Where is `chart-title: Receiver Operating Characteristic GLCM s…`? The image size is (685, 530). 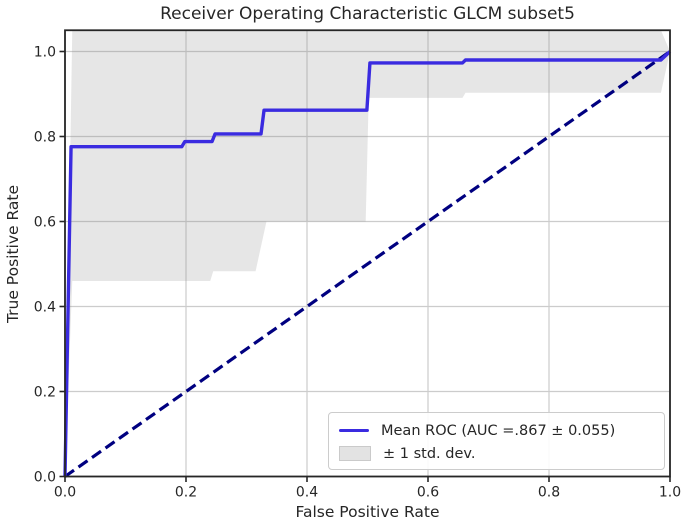 chart-title: Receiver Operating Characteristic GLCM s… is located at coordinates (367, 14).